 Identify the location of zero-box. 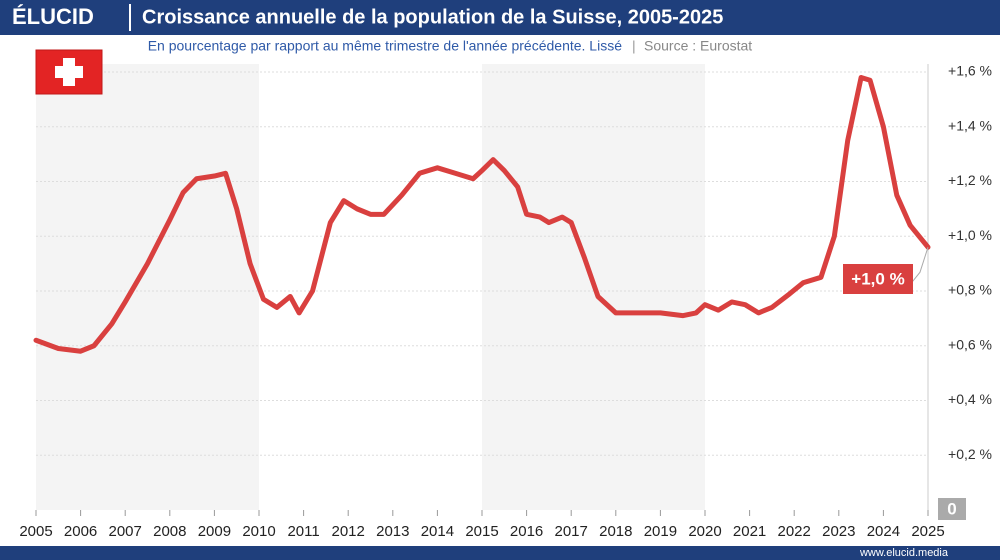
(952, 509).